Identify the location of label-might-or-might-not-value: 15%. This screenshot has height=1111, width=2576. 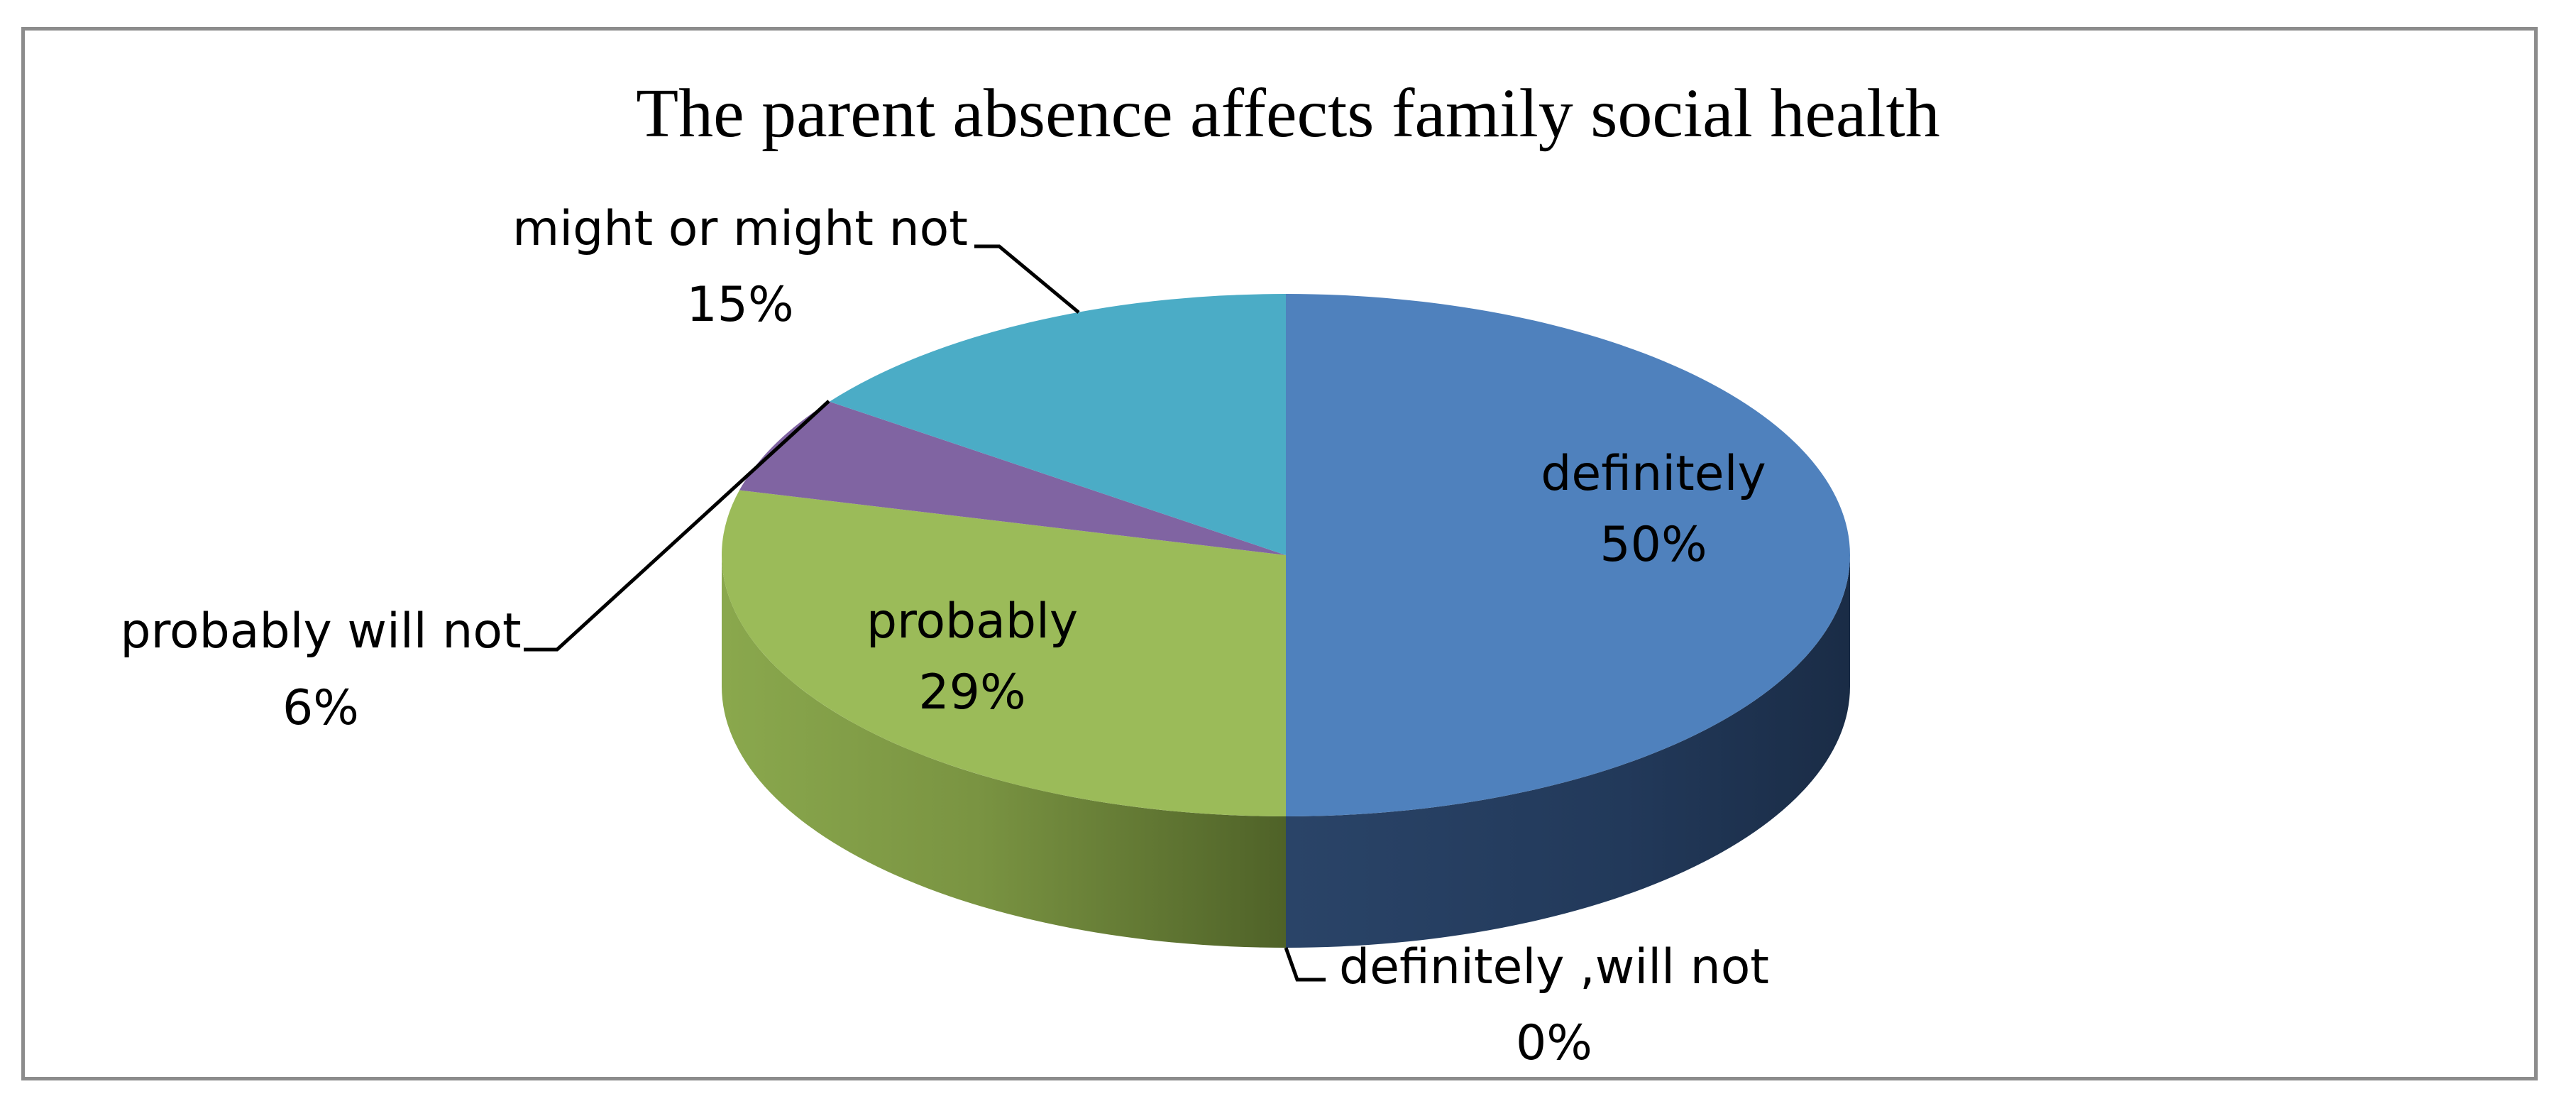
(739, 305).